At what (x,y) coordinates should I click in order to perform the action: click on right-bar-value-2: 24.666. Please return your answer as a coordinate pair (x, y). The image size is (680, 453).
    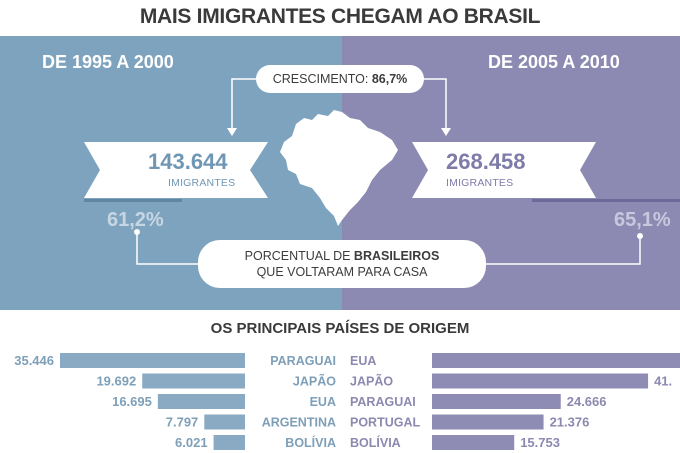
    Looking at the image, I should click on (587, 401).